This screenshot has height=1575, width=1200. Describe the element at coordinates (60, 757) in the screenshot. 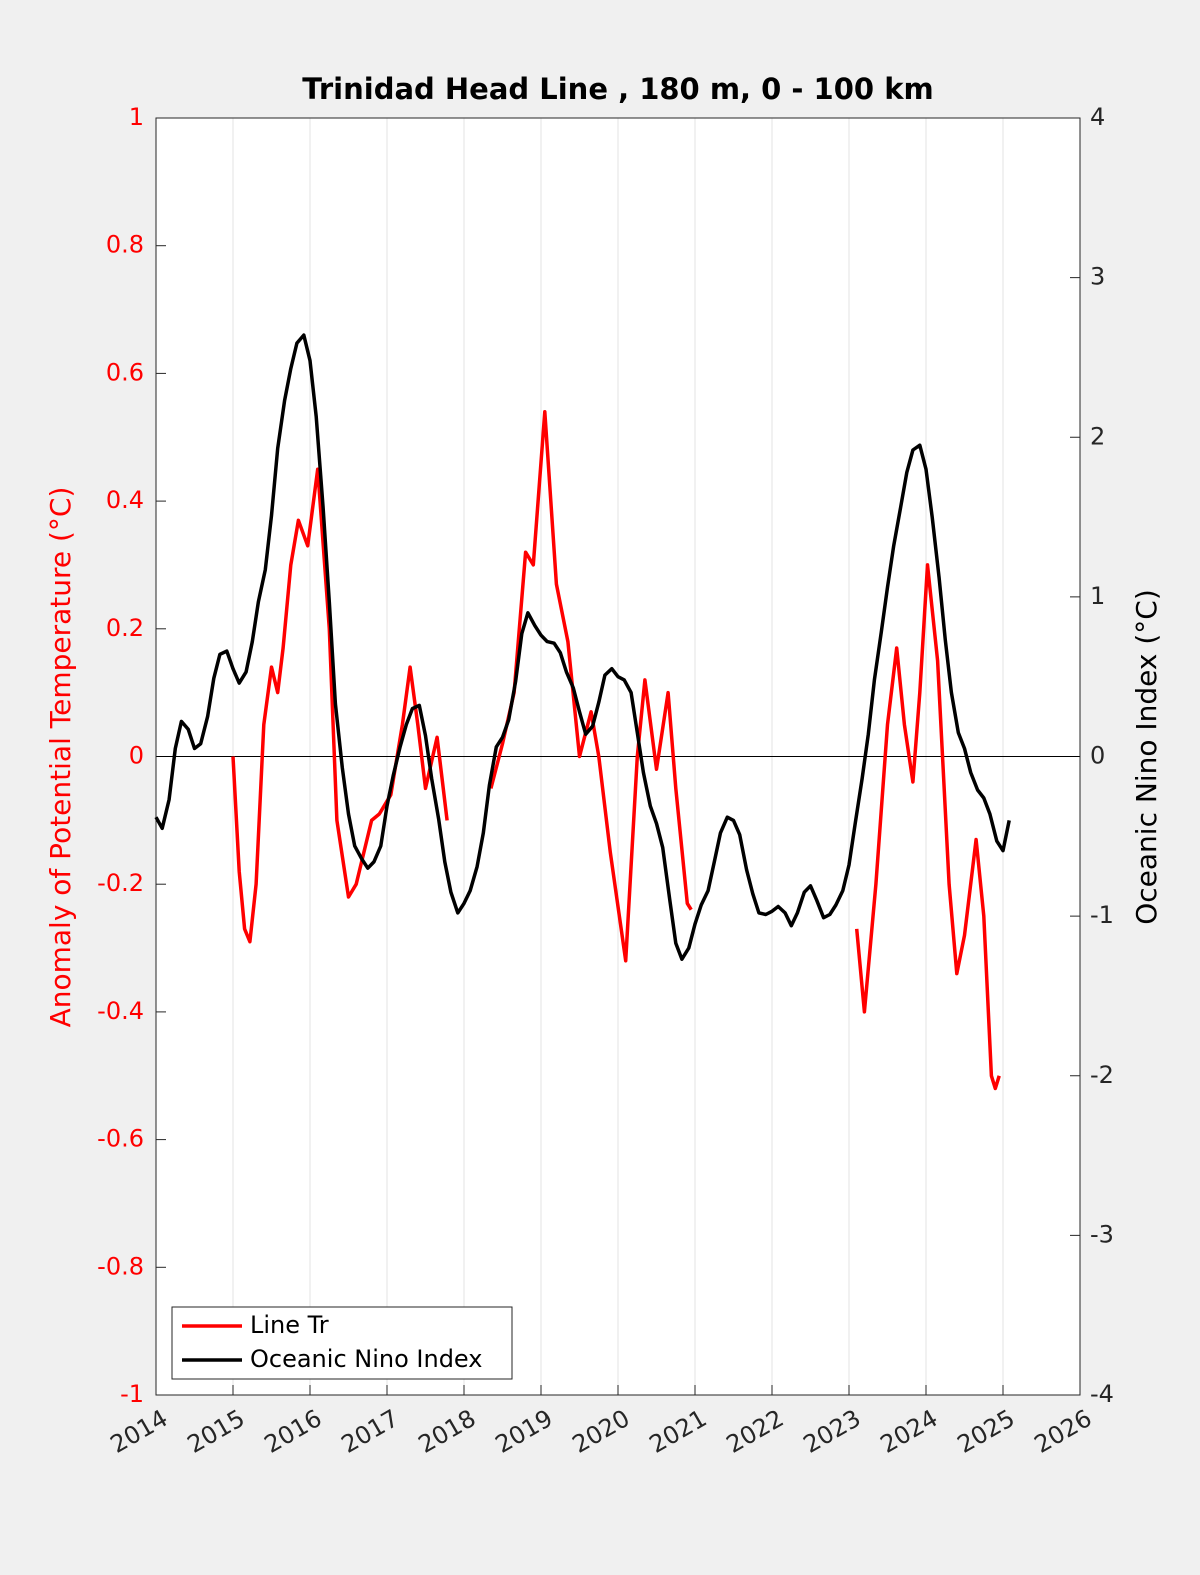

I see `y-axis-label: Anomaly of Potential Temperature (°C)` at that location.